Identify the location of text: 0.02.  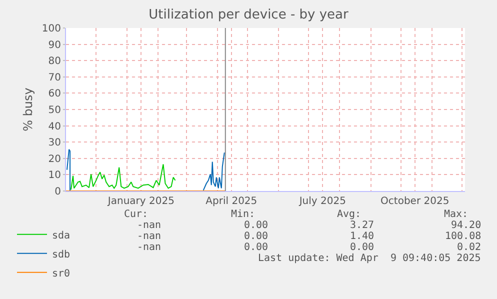
(469, 247).